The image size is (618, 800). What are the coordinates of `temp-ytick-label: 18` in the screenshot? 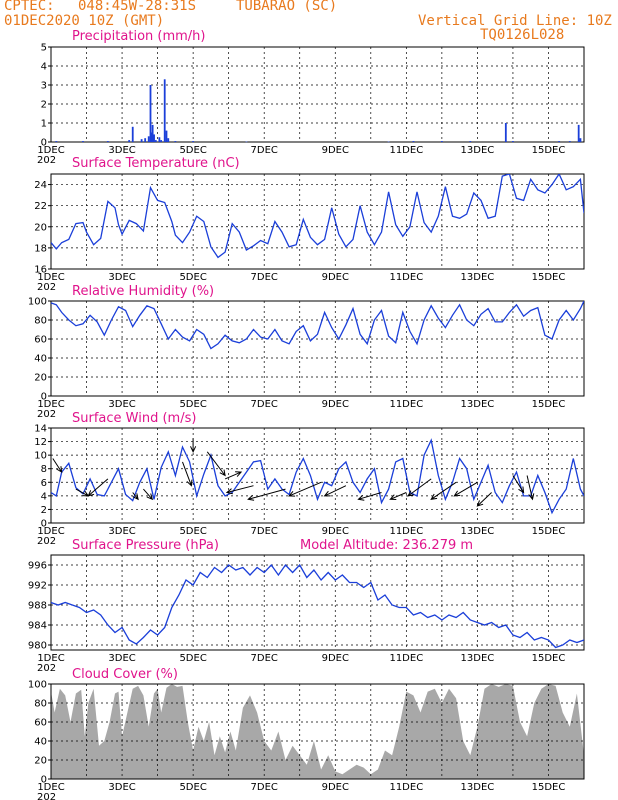 It's located at (40, 248).